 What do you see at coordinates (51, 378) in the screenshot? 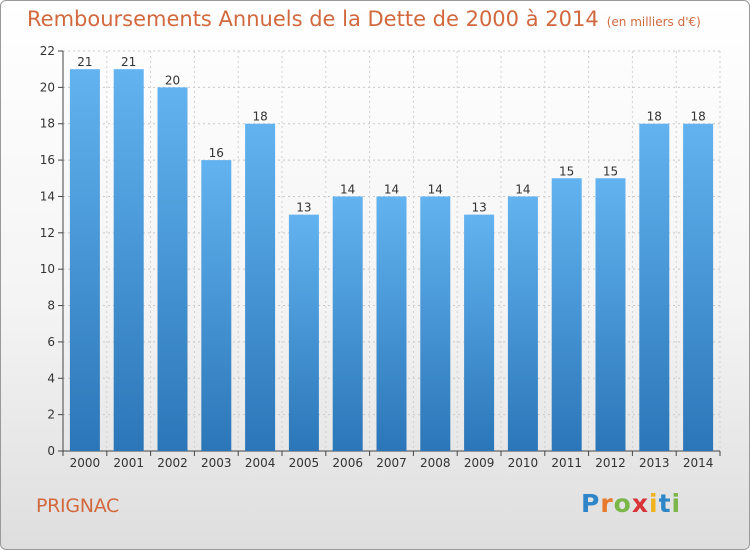
I see `y-tick-label: 4` at bounding box center [51, 378].